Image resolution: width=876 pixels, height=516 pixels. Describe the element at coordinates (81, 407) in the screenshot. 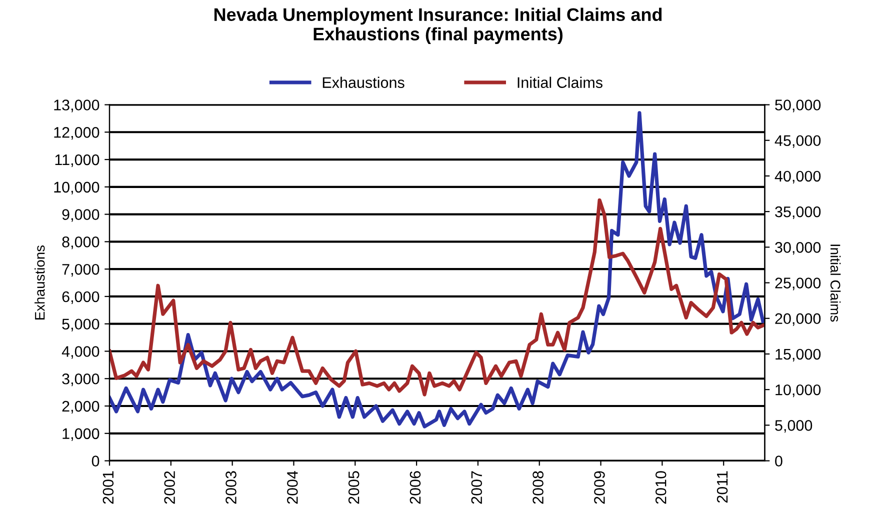

I see `y-tick-label: 2,000` at that location.